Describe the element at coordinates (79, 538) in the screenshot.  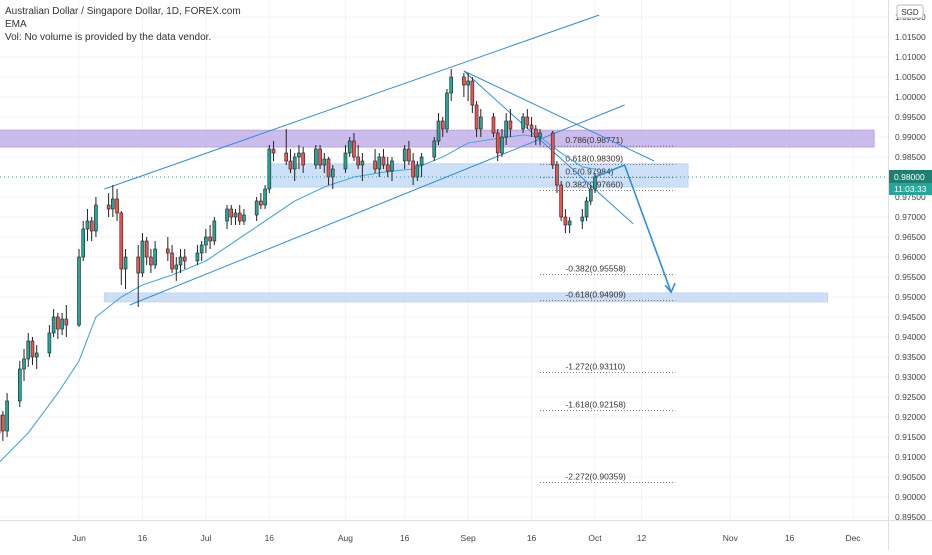
I see `time-tick-label: Jun` at that location.